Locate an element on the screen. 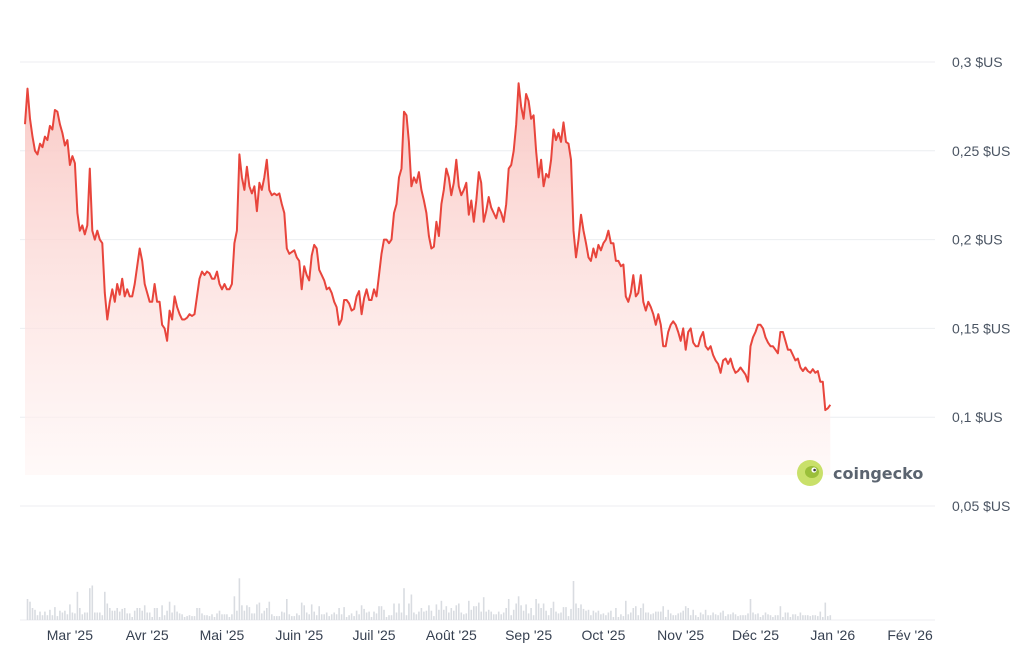 This screenshot has width=1024, height=666. gecko-logo-icon is located at coordinates (810, 473).